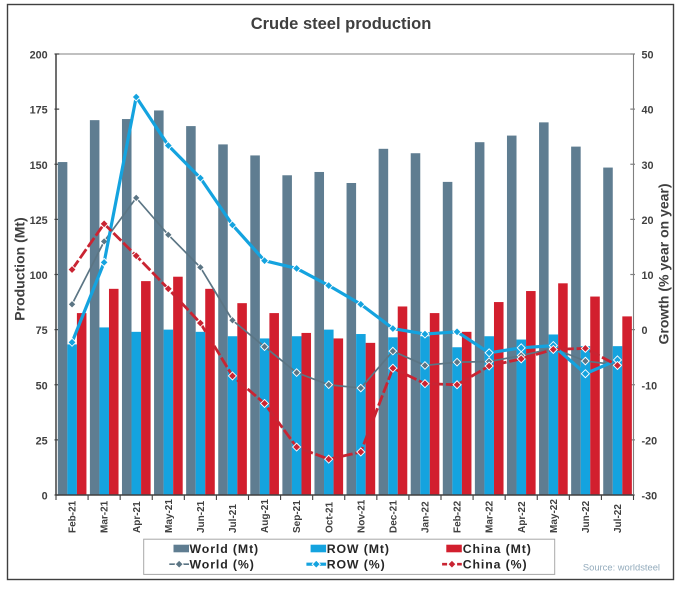 This screenshot has height=591, width=677. Describe the element at coordinates (265, 516) in the screenshot. I see `svg-text: Aug-21` at that location.